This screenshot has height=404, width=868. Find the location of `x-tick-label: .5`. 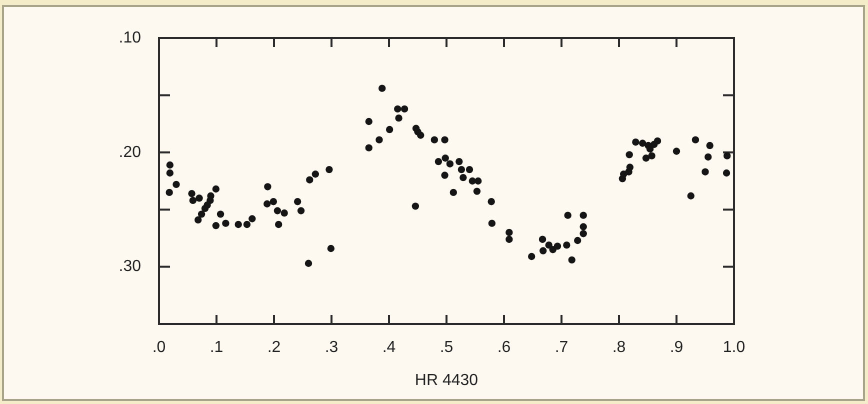

x-tick-label: .5 is located at coordinates (447, 347).